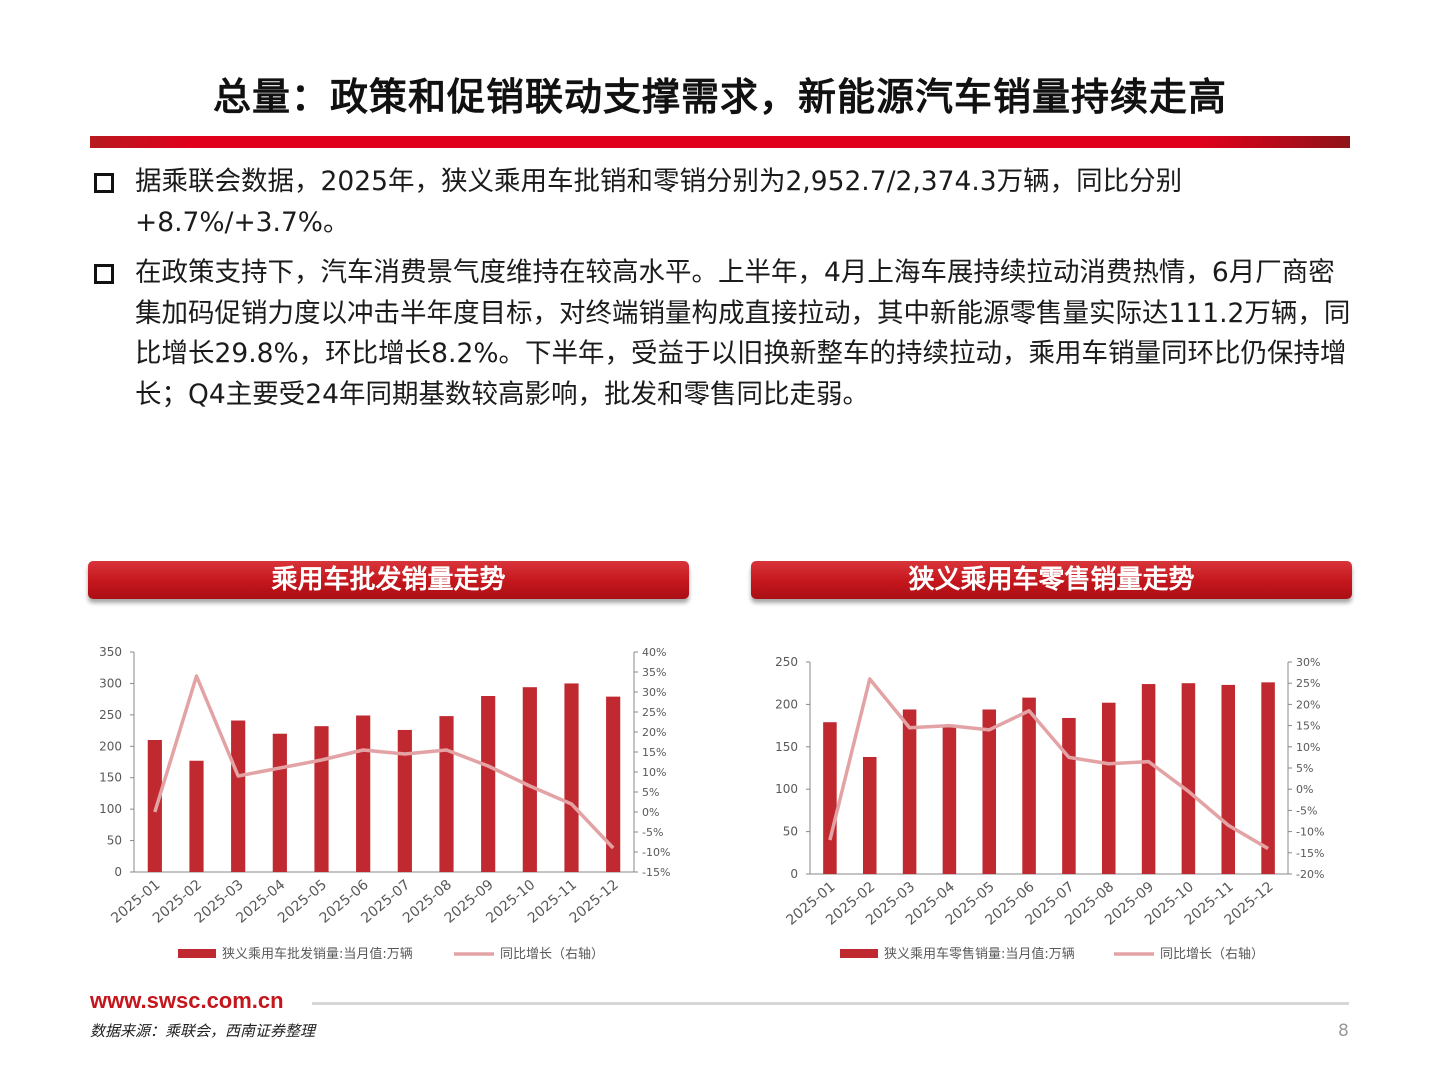  Describe the element at coordinates (1051, 580) in the screenshot. I see `chart-2-header: 狭义乘用车零售销量走势` at that location.